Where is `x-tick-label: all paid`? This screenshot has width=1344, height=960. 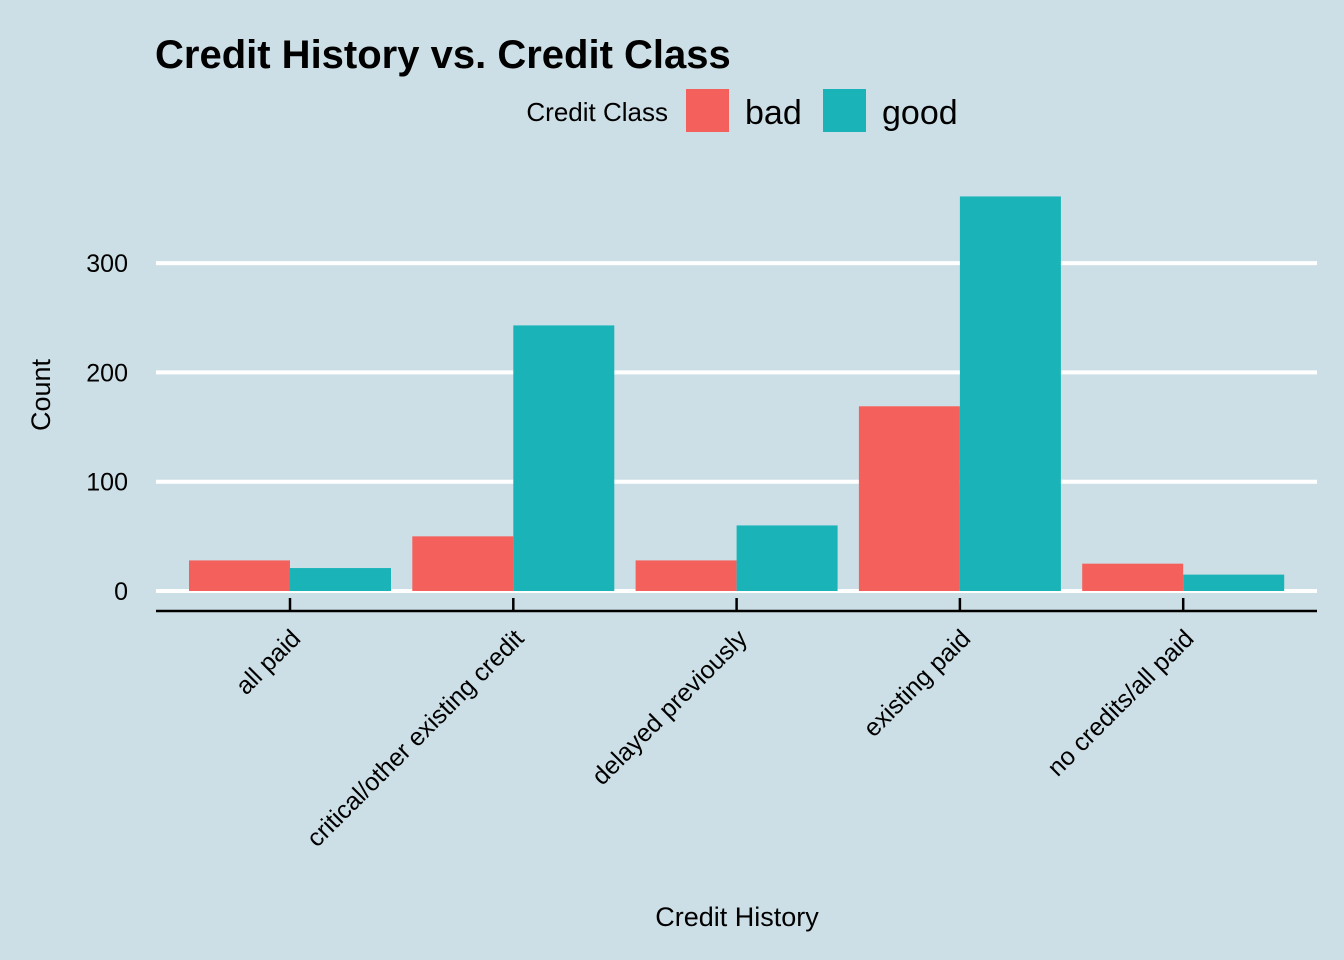
x-tick-label: all paid is located at coordinates (268, 662).